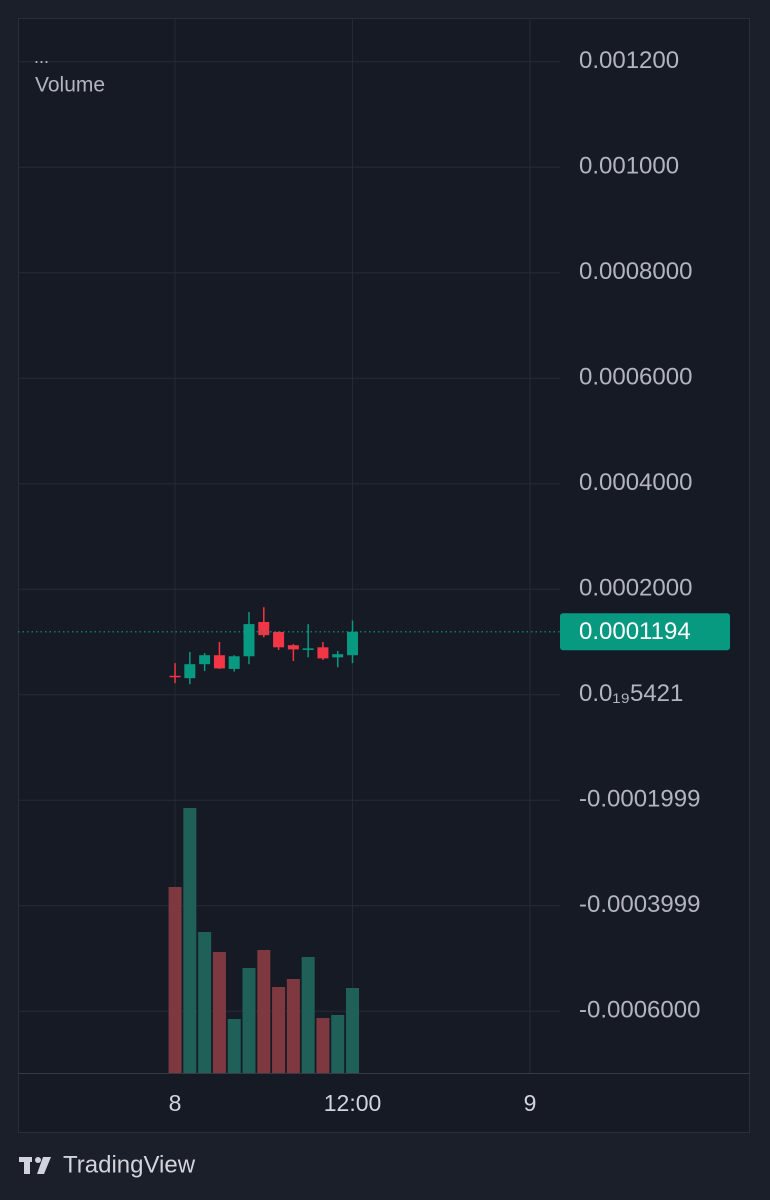 The width and height of the screenshot is (770, 1200). Describe the element at coordinates (629, 60) in the screenshot. I see `y-tick-label: 0.001200` at that location.